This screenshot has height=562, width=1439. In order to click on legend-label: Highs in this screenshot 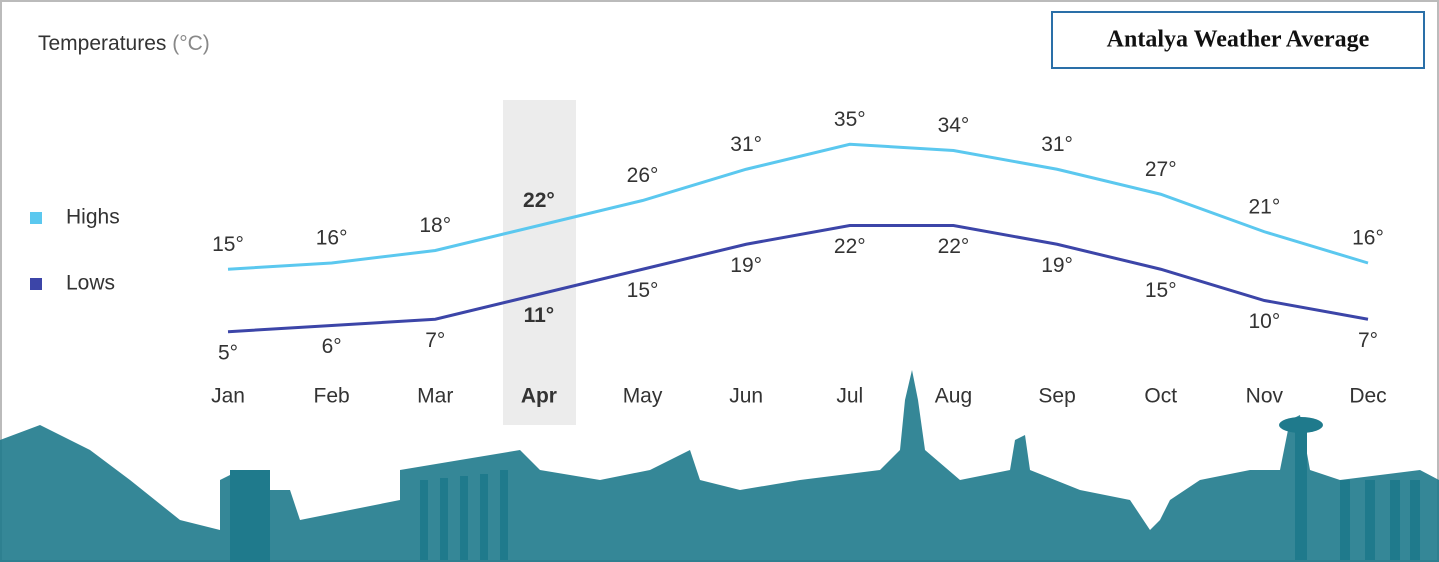, I will do `click(93, 217)`.